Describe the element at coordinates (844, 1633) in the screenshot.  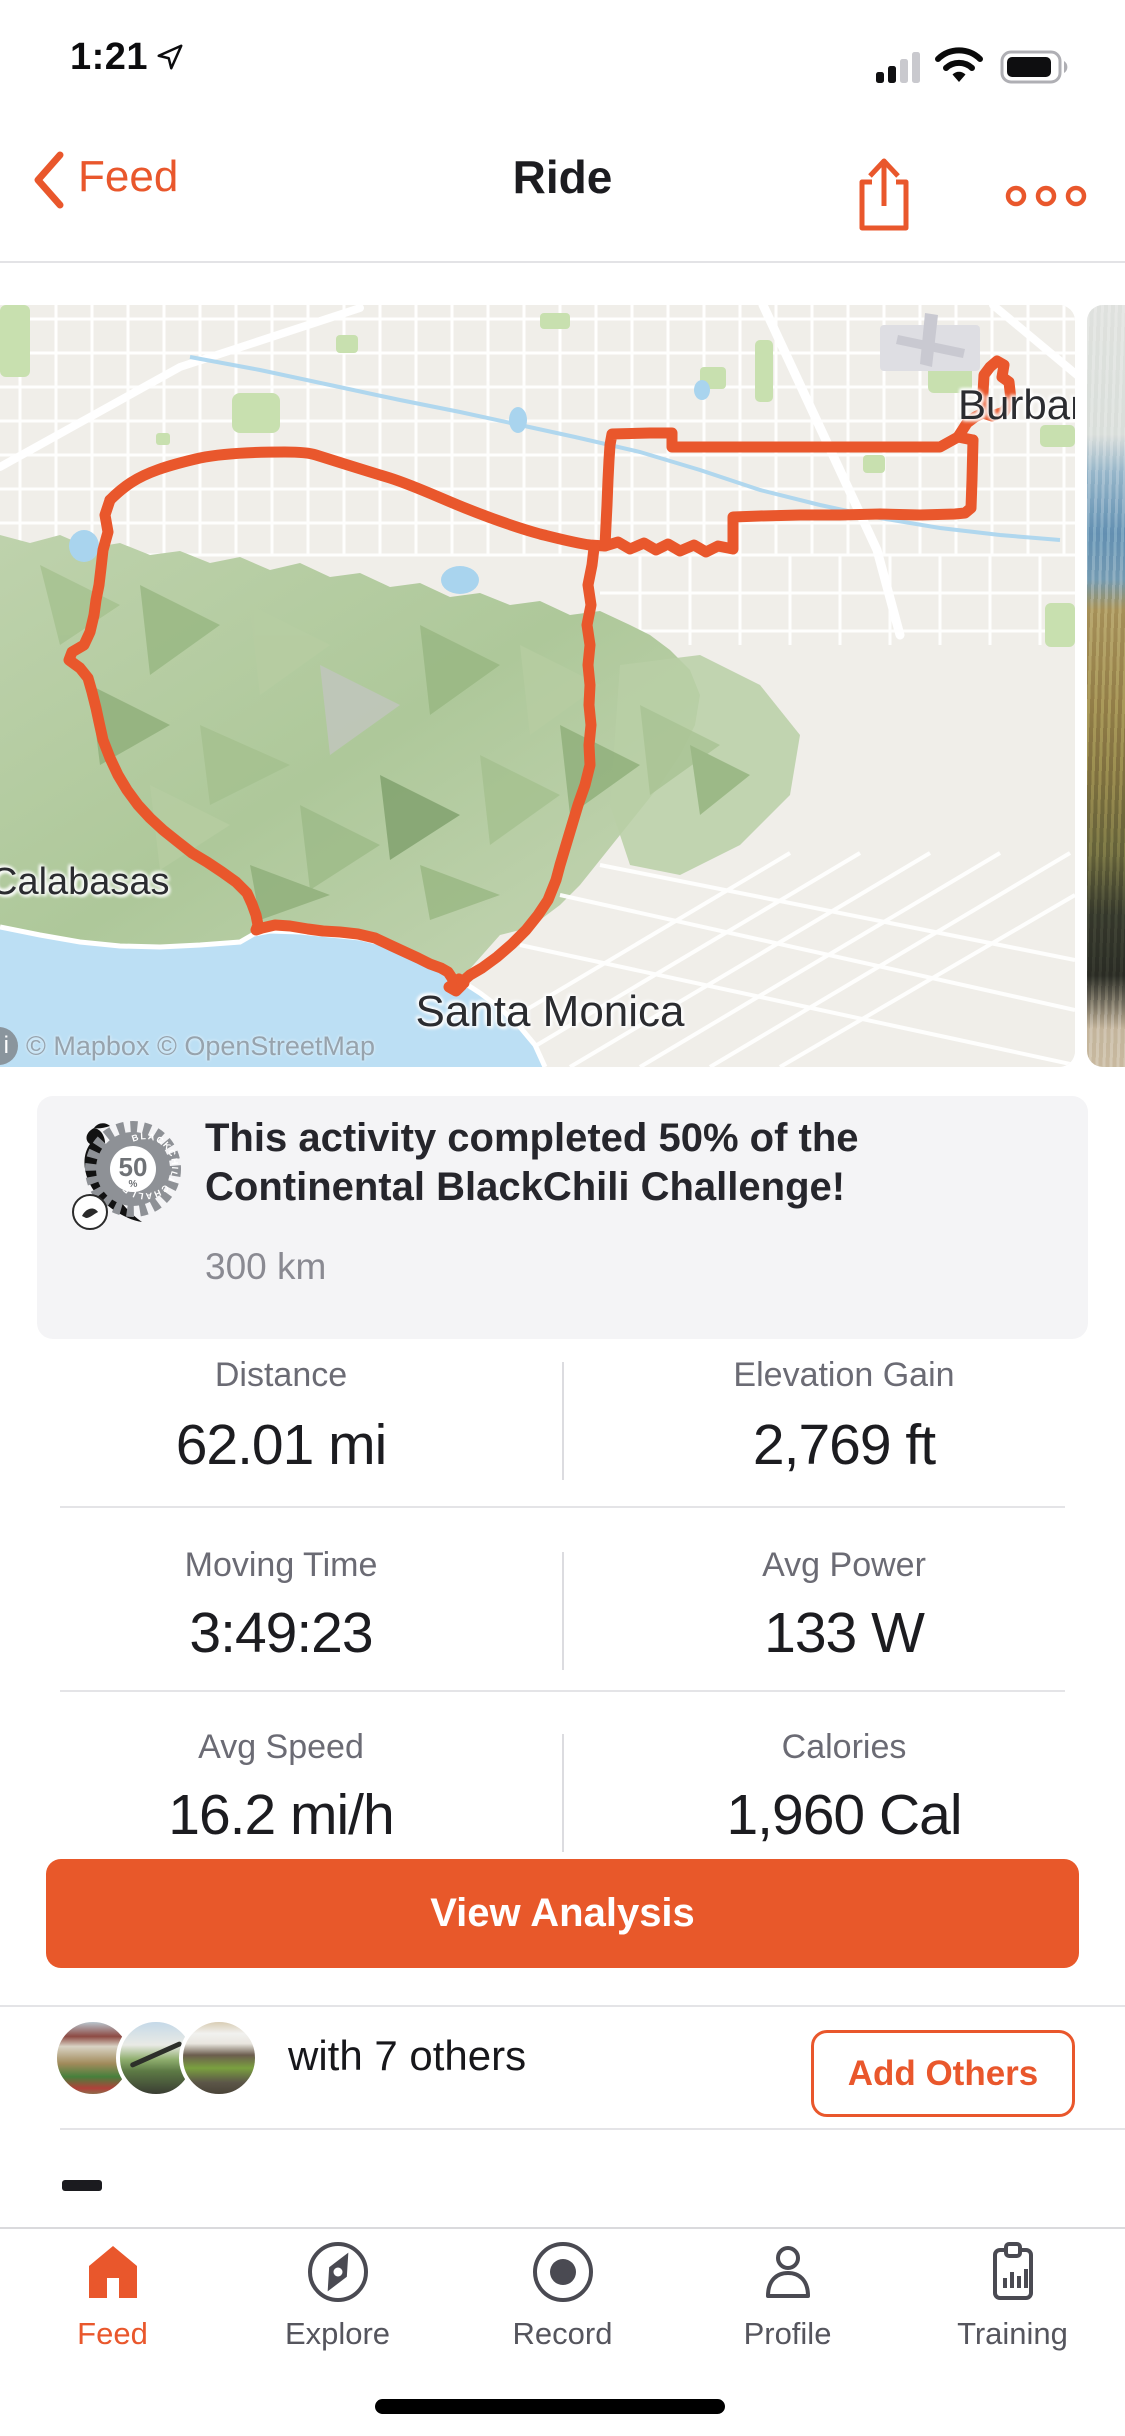
I see `stat-value-avg-power: 133 W` at that location.